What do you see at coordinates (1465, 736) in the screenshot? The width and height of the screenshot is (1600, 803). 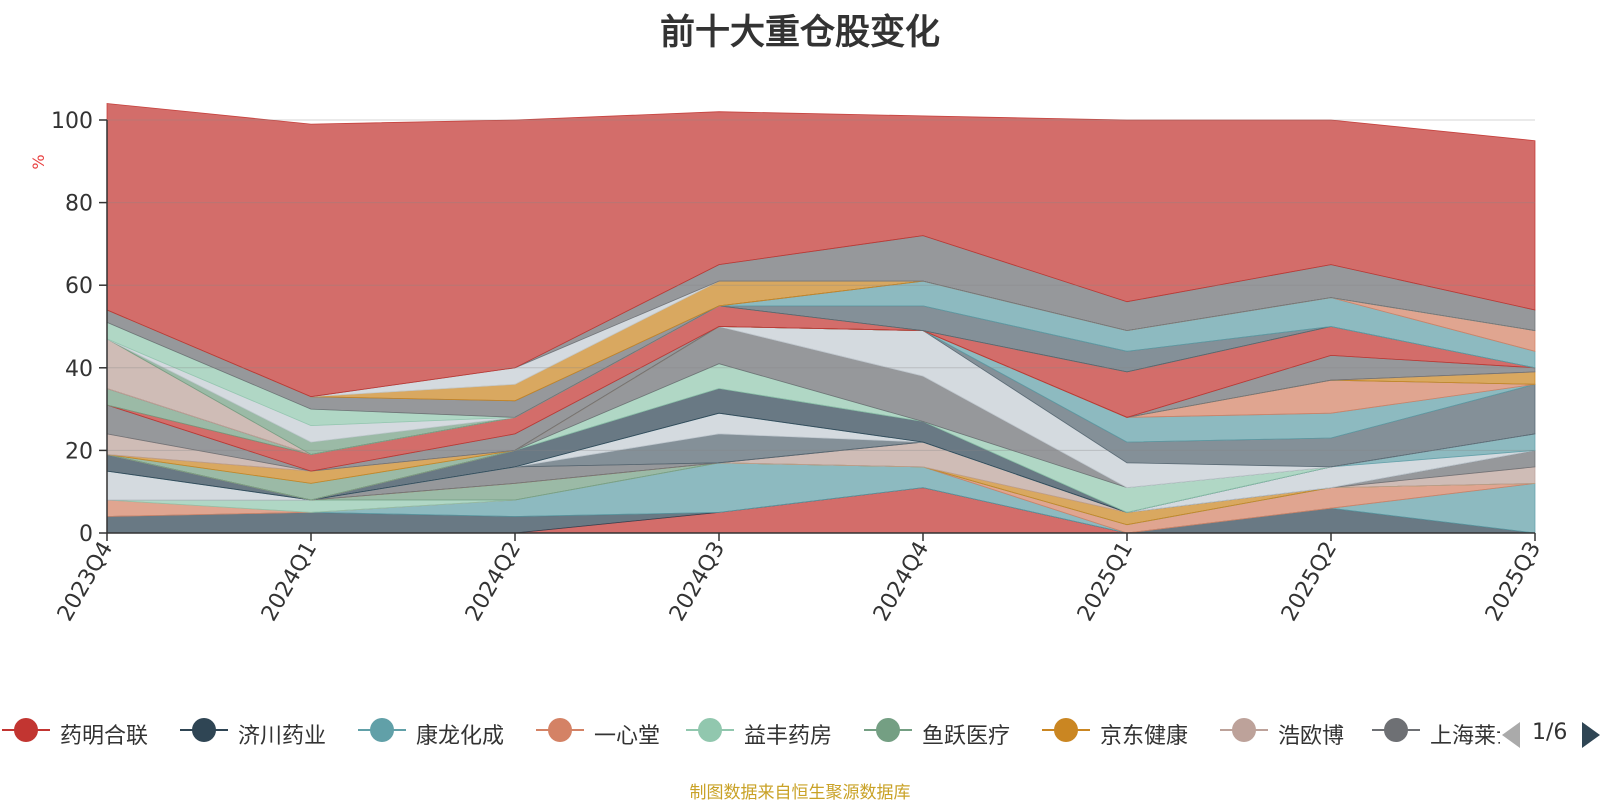 I see `legend-label: 上海莱士` at bounding box center [1465, 736].